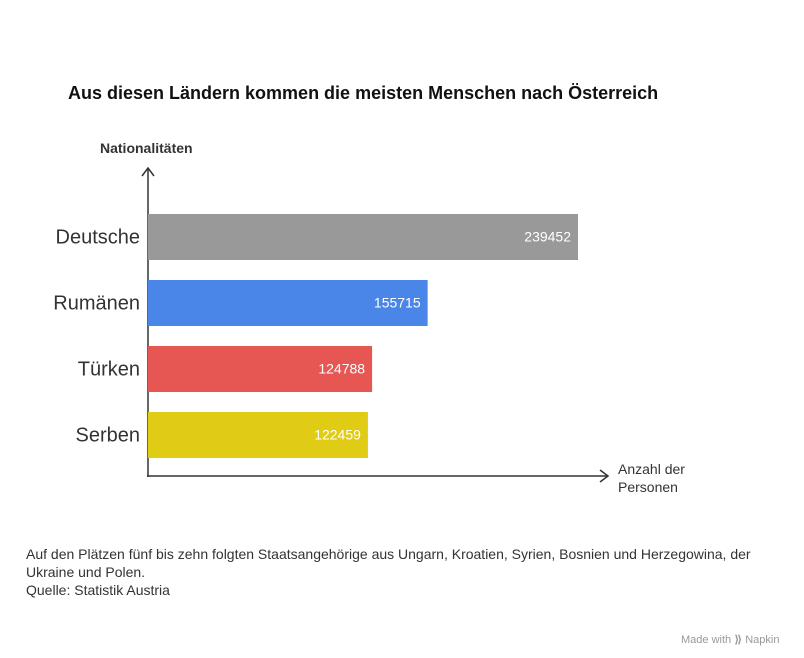  Describe the element at coordinates (148, 171) in the screenshot. I see `y-axis-arrow` at that location.